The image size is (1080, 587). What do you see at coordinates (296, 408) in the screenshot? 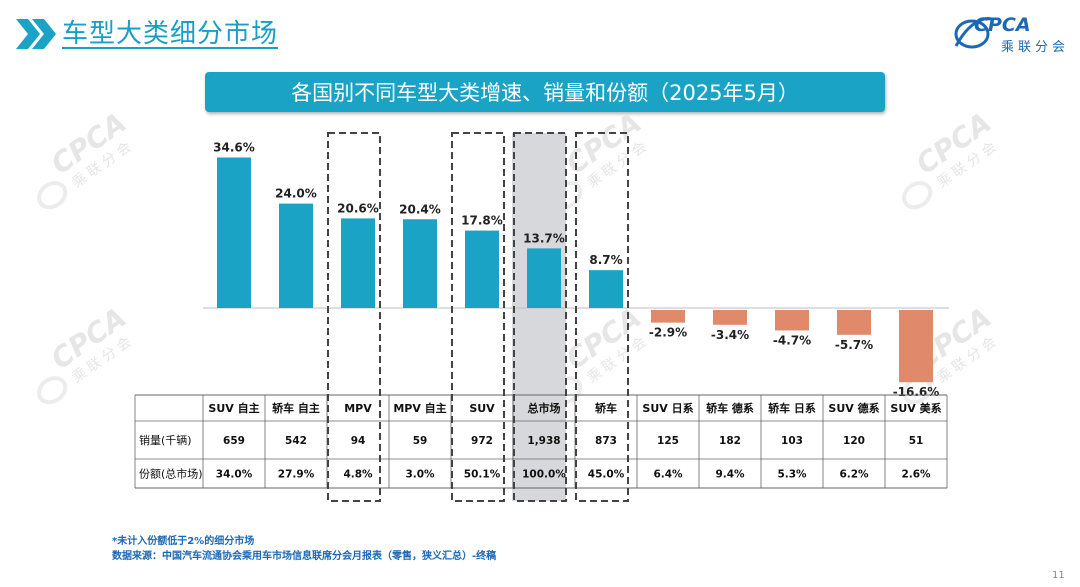
I see `category-label-2: 轿车 自主` at bounding box center [296, 408].